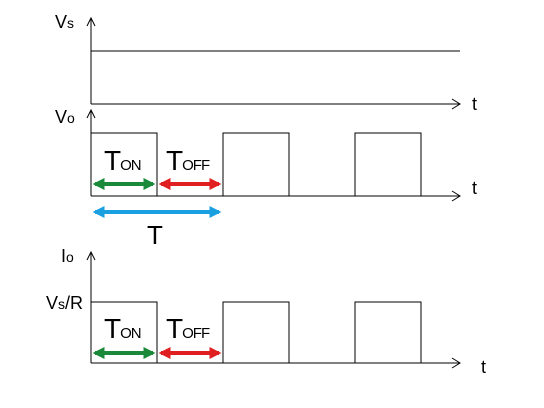 The height and width of the screenshot is (408, 544). Describe the element at coordinates (91, 255) in the screenshot. I see `io-axis-arrowhead-icon` at that location.